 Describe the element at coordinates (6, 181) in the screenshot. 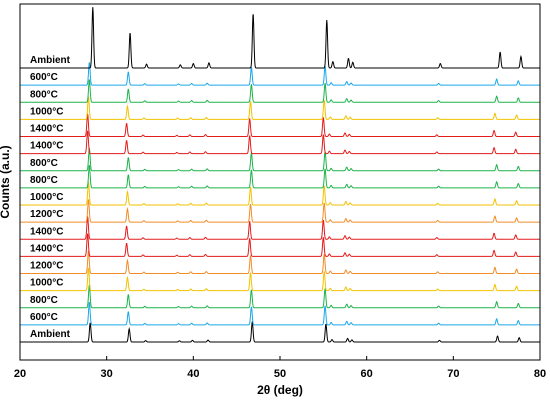

I see `y-axis-title: Counts (a.u.)` at that location.